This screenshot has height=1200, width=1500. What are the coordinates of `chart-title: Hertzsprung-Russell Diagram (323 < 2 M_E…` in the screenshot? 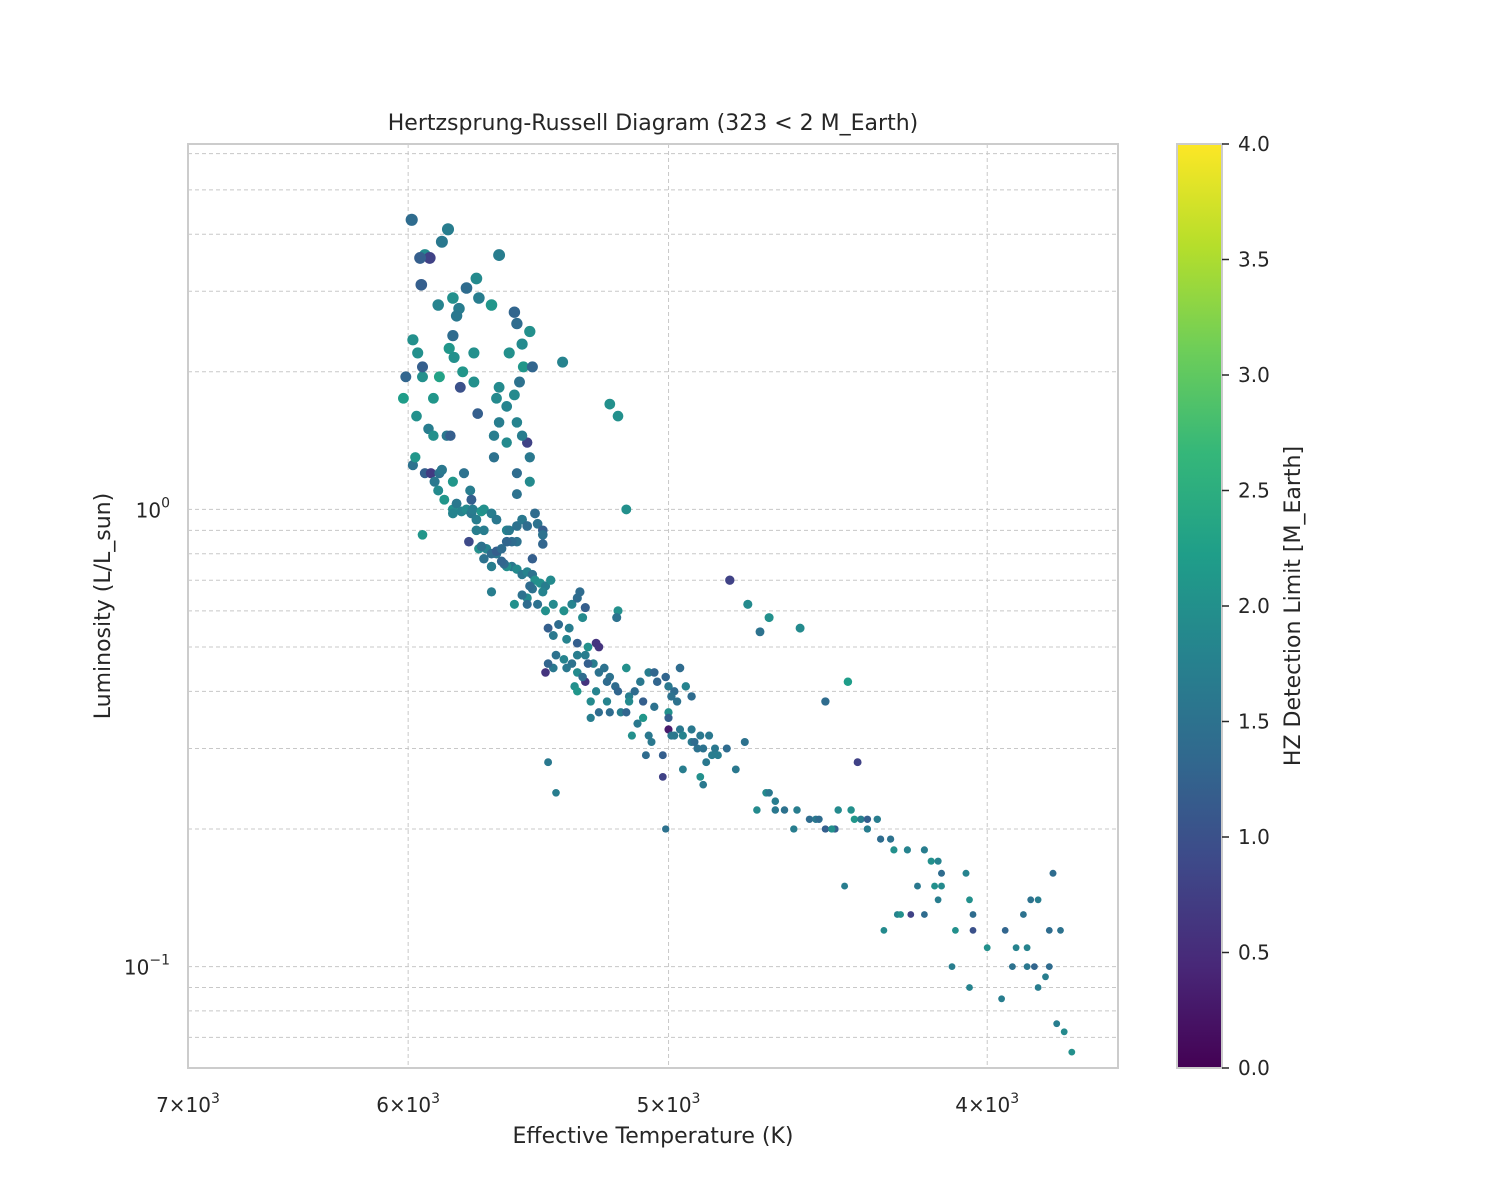 It's located at (653, 123).